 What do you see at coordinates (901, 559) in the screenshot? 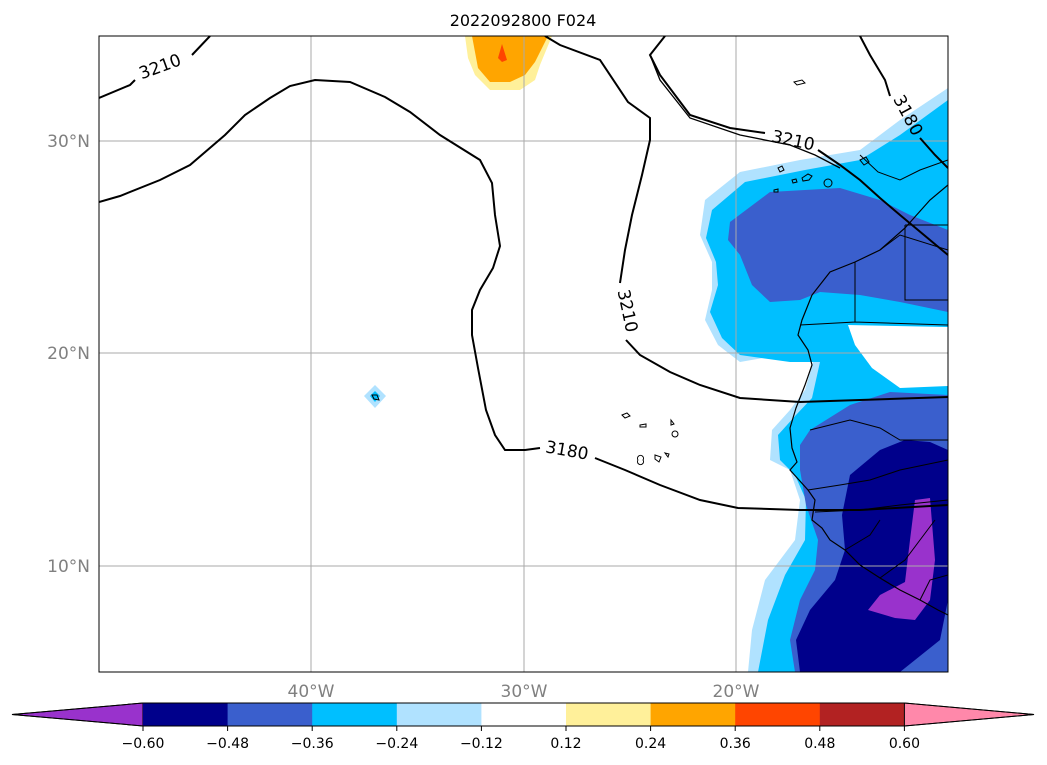
I see `shade-orchid` at bounding box center [901, 559].